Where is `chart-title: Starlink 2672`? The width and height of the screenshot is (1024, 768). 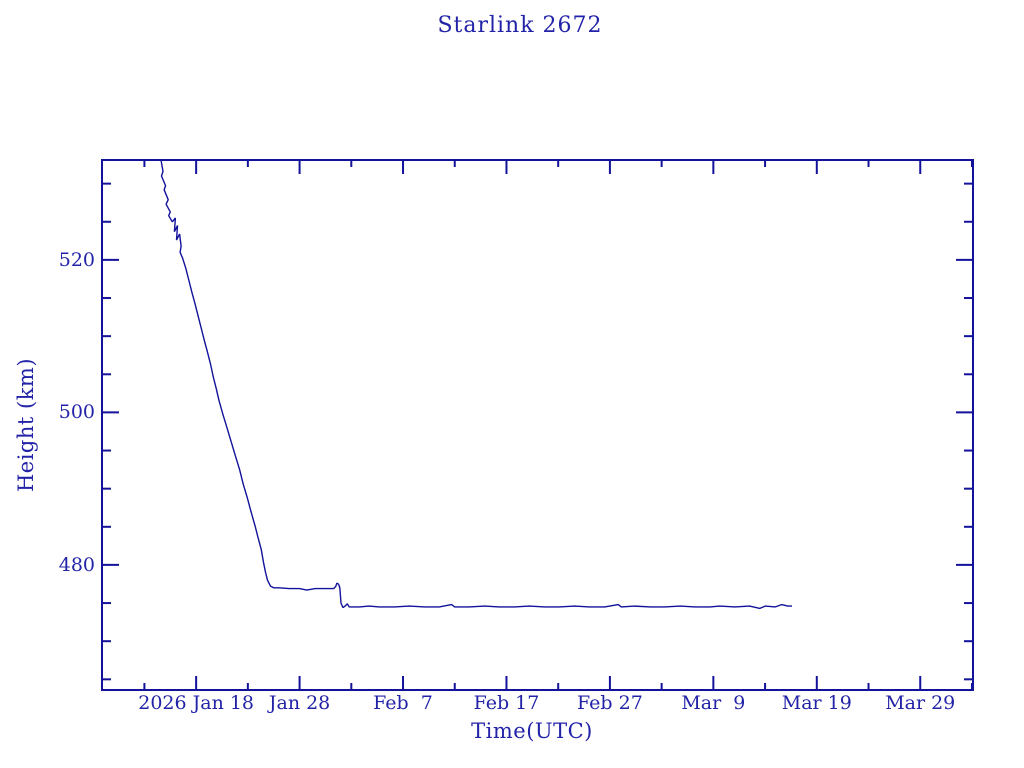 chart-title: Starlink 2672 is located at coordinates (520, 25).